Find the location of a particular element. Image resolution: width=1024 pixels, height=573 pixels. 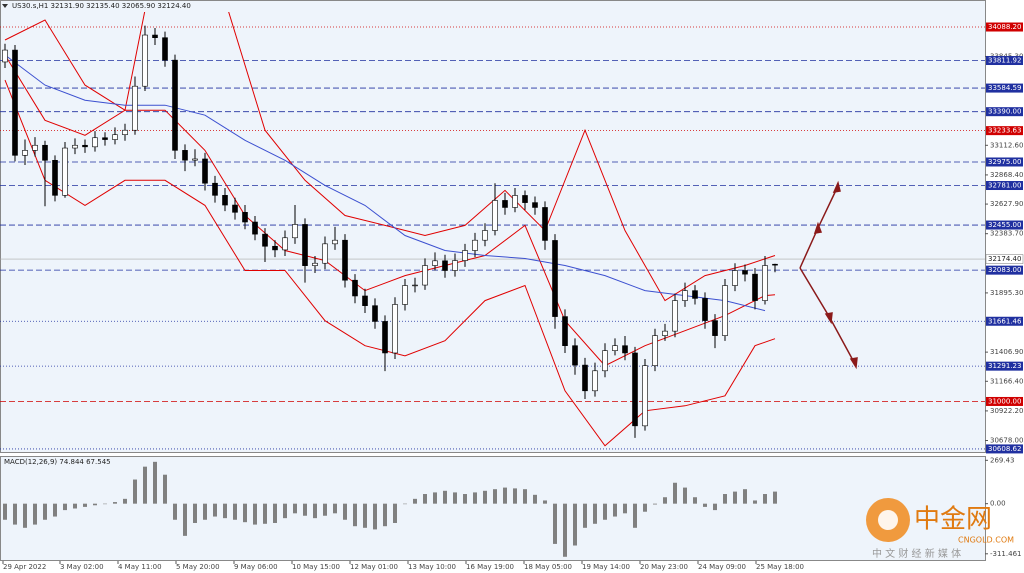

x-tick-label: 18 May 05:00 is located at coordinates (548, 567).